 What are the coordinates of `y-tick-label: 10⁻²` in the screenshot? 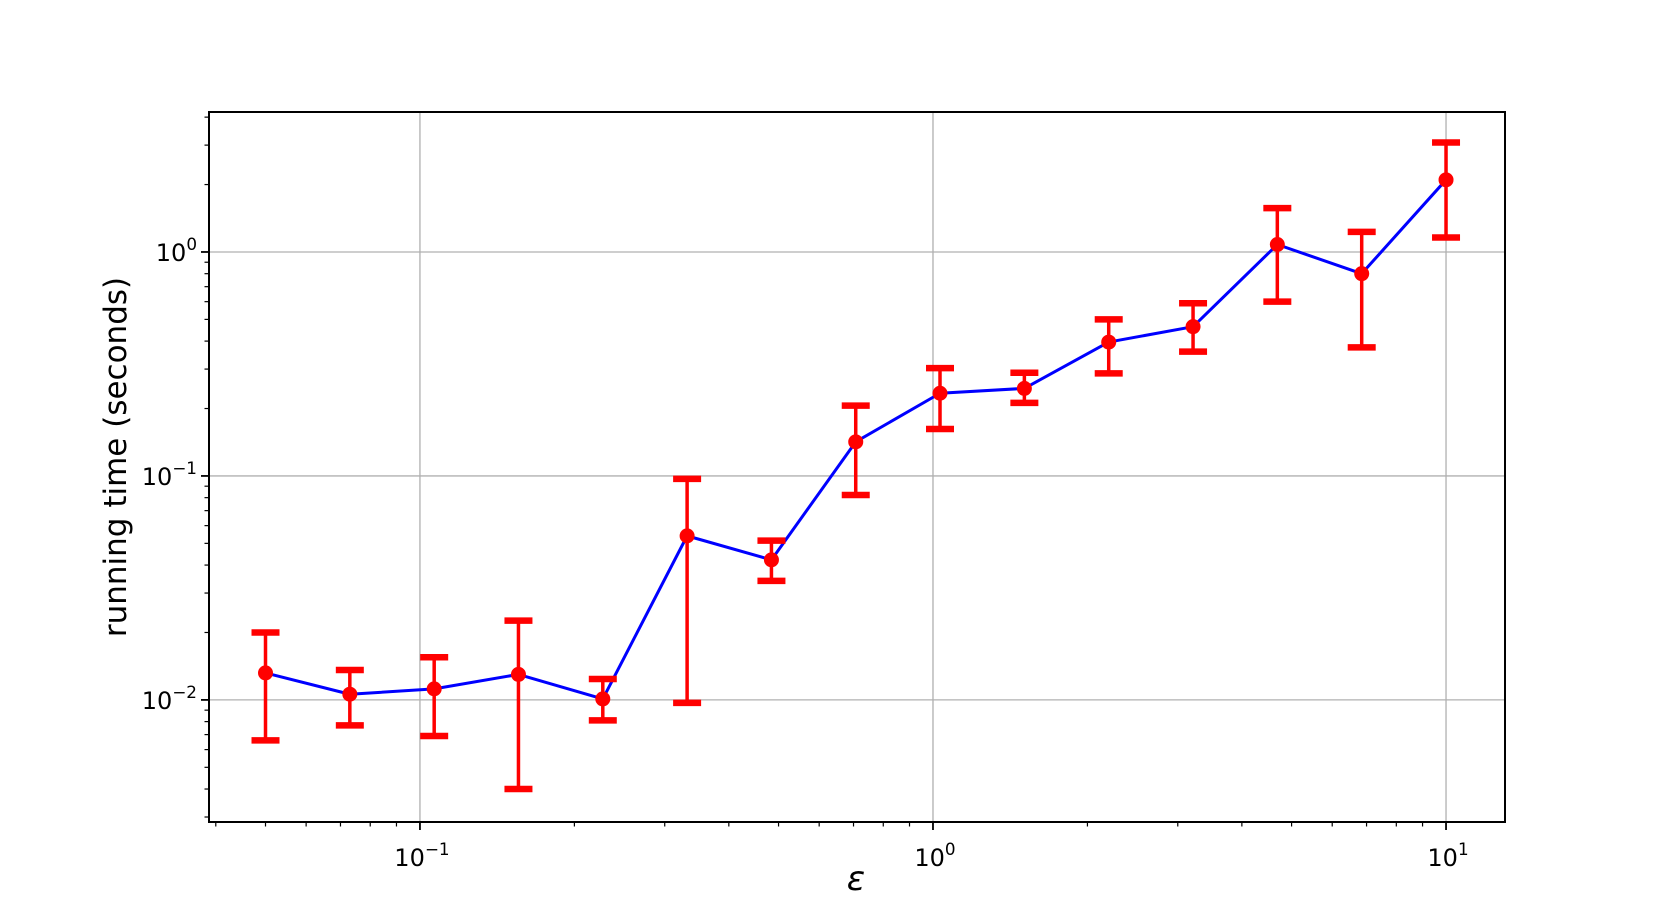 It's located at (169, 698).